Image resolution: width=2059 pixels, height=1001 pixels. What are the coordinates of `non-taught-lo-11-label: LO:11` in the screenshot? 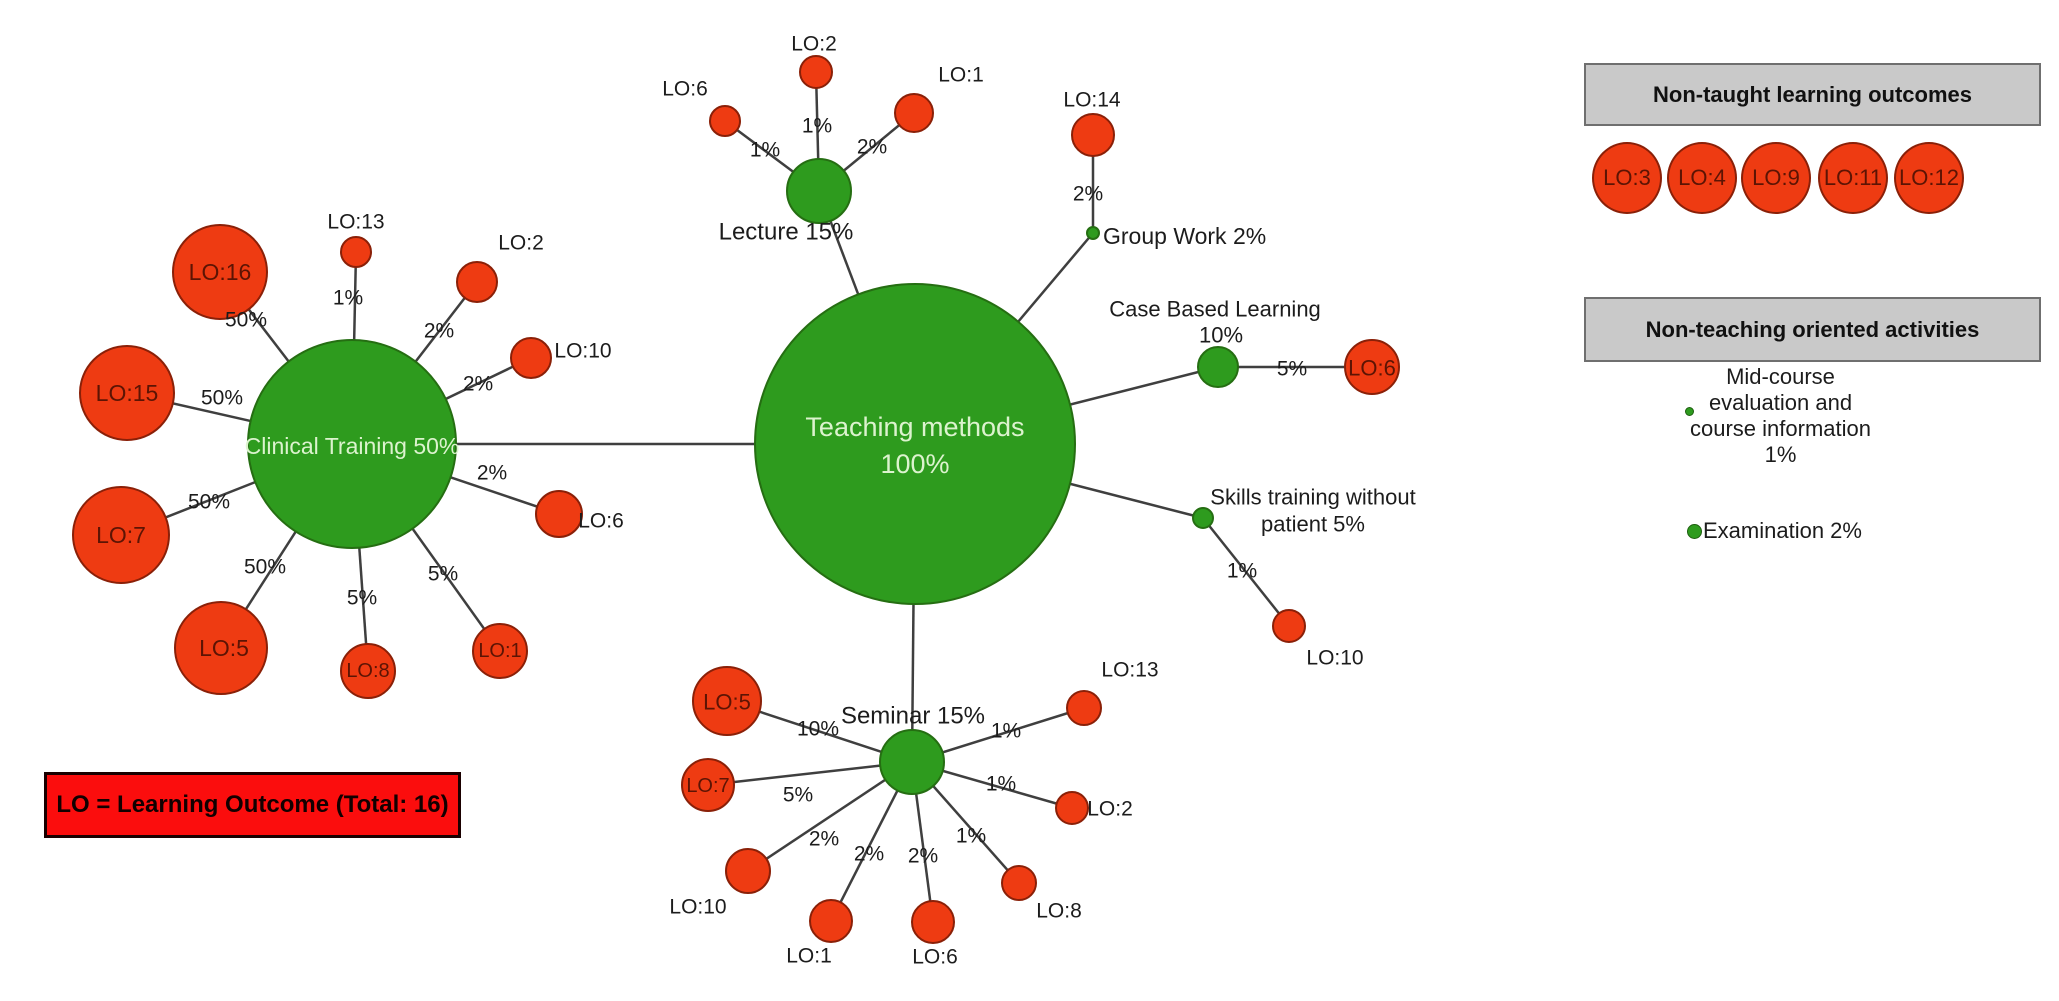 It's located at (1853, 177).